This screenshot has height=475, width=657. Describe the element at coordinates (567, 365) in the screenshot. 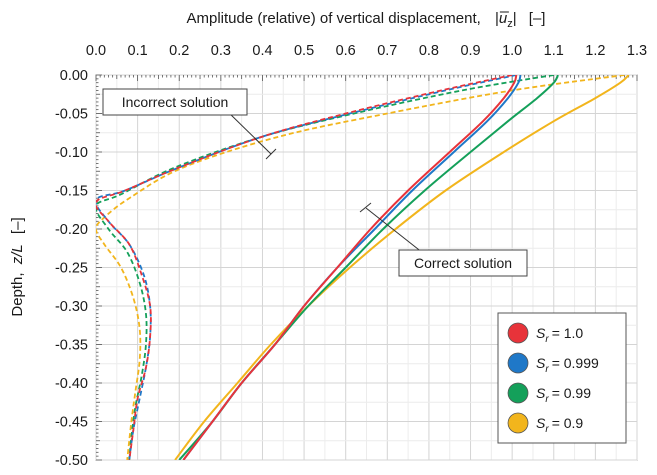

I see `legend-label-1: Sr = 0.999` at that location.